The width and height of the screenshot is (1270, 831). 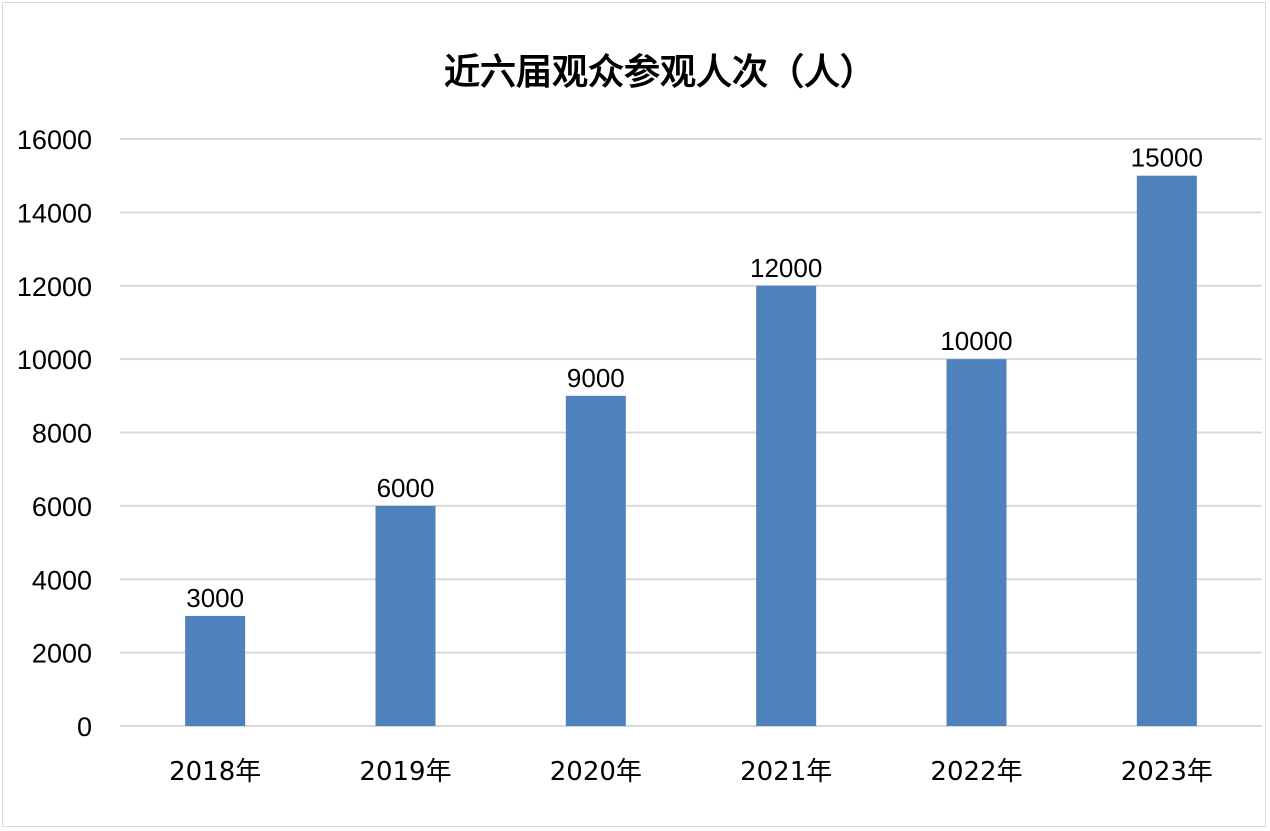 What do you see at coordinates (1167, 772) in the screenshot?
I see `x-tick-label: 2023年` at bounding box center [1167, 772].